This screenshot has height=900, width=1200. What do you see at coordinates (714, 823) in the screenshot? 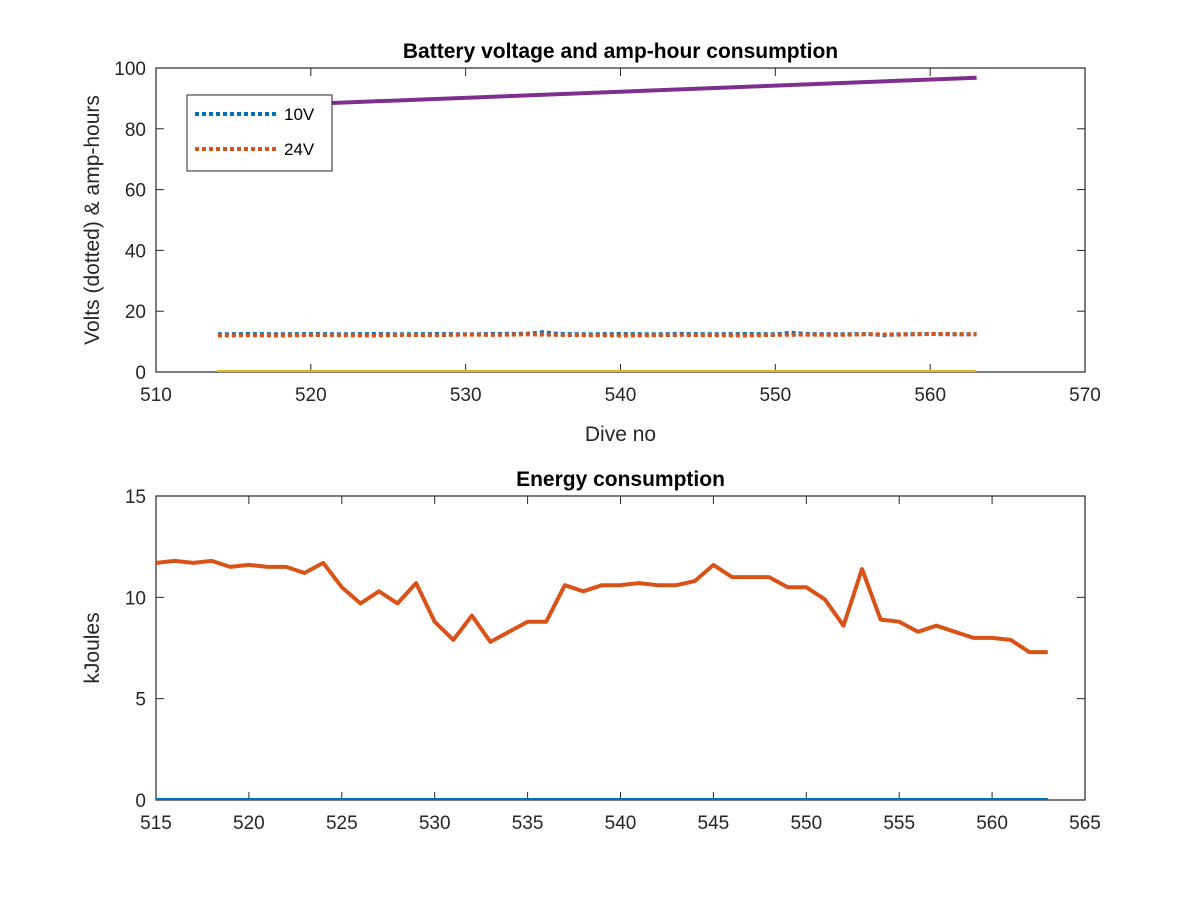
I see `x-tick-label: 545` at bounding box center [714, 823].